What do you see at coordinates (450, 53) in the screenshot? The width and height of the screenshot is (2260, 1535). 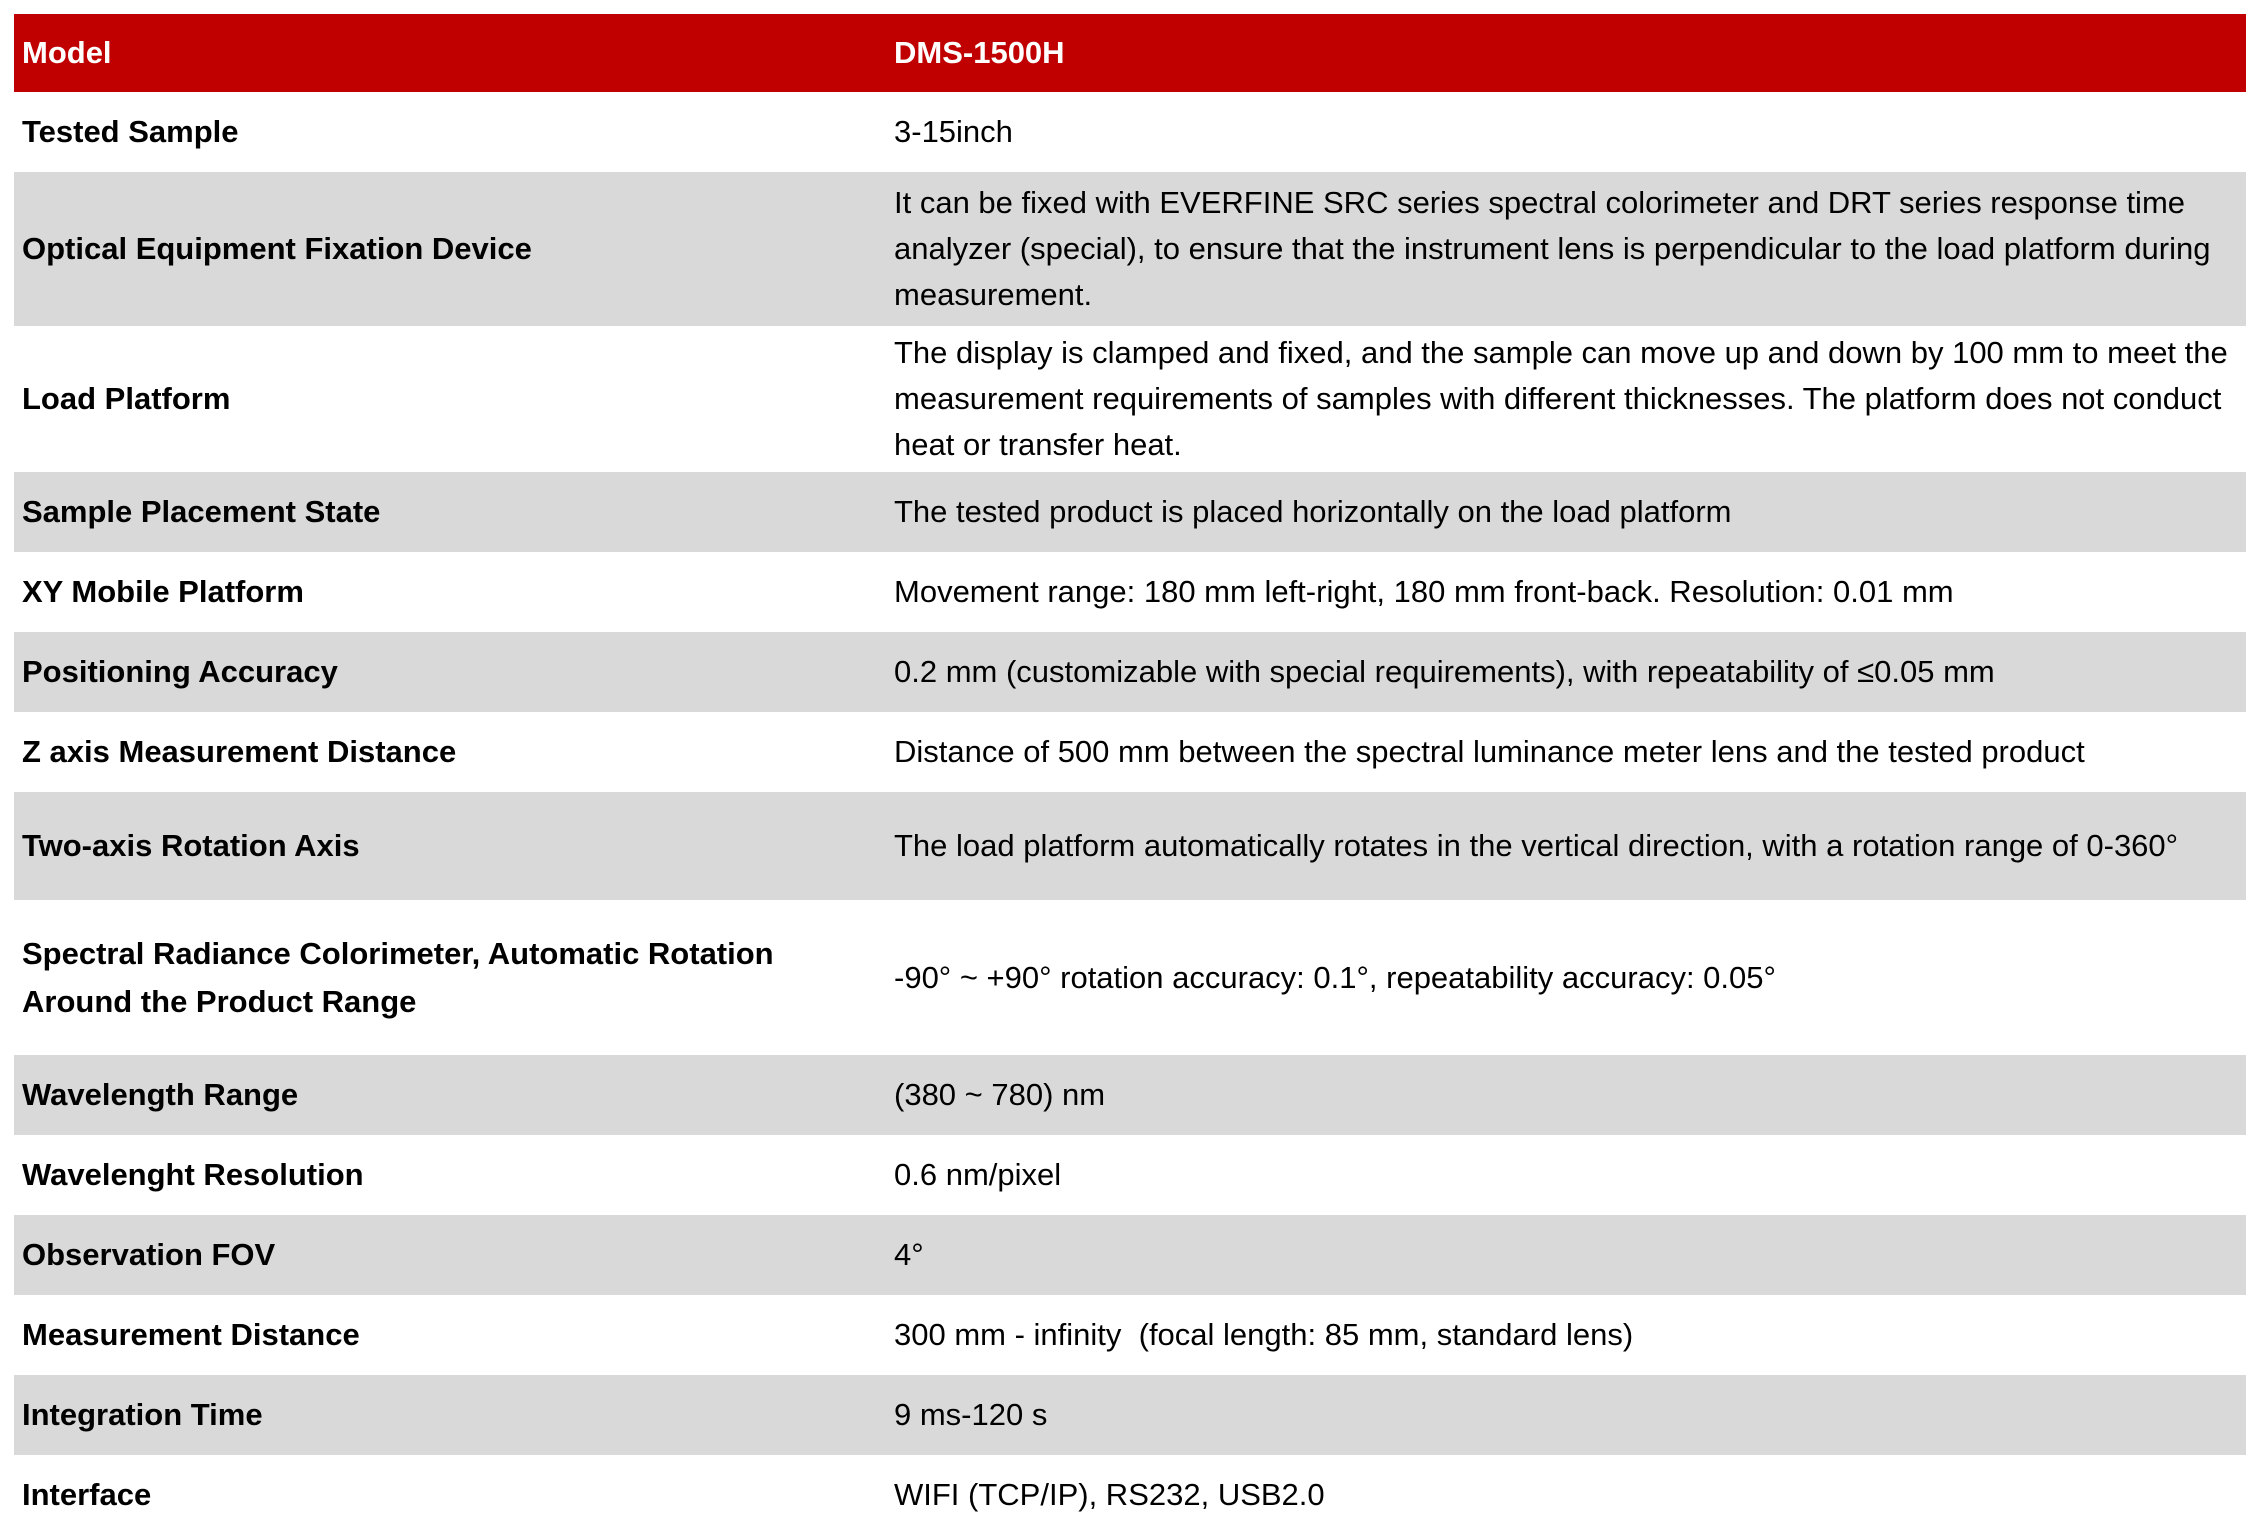 I see `header-label: Model` at bounding box center [450, 53].